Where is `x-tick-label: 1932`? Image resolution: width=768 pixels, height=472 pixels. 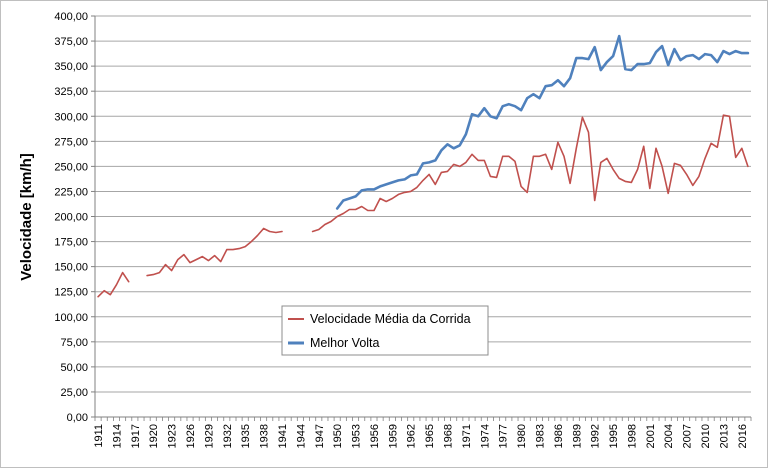
x-tick-label: 1932 is located at coordinates (228, 436).